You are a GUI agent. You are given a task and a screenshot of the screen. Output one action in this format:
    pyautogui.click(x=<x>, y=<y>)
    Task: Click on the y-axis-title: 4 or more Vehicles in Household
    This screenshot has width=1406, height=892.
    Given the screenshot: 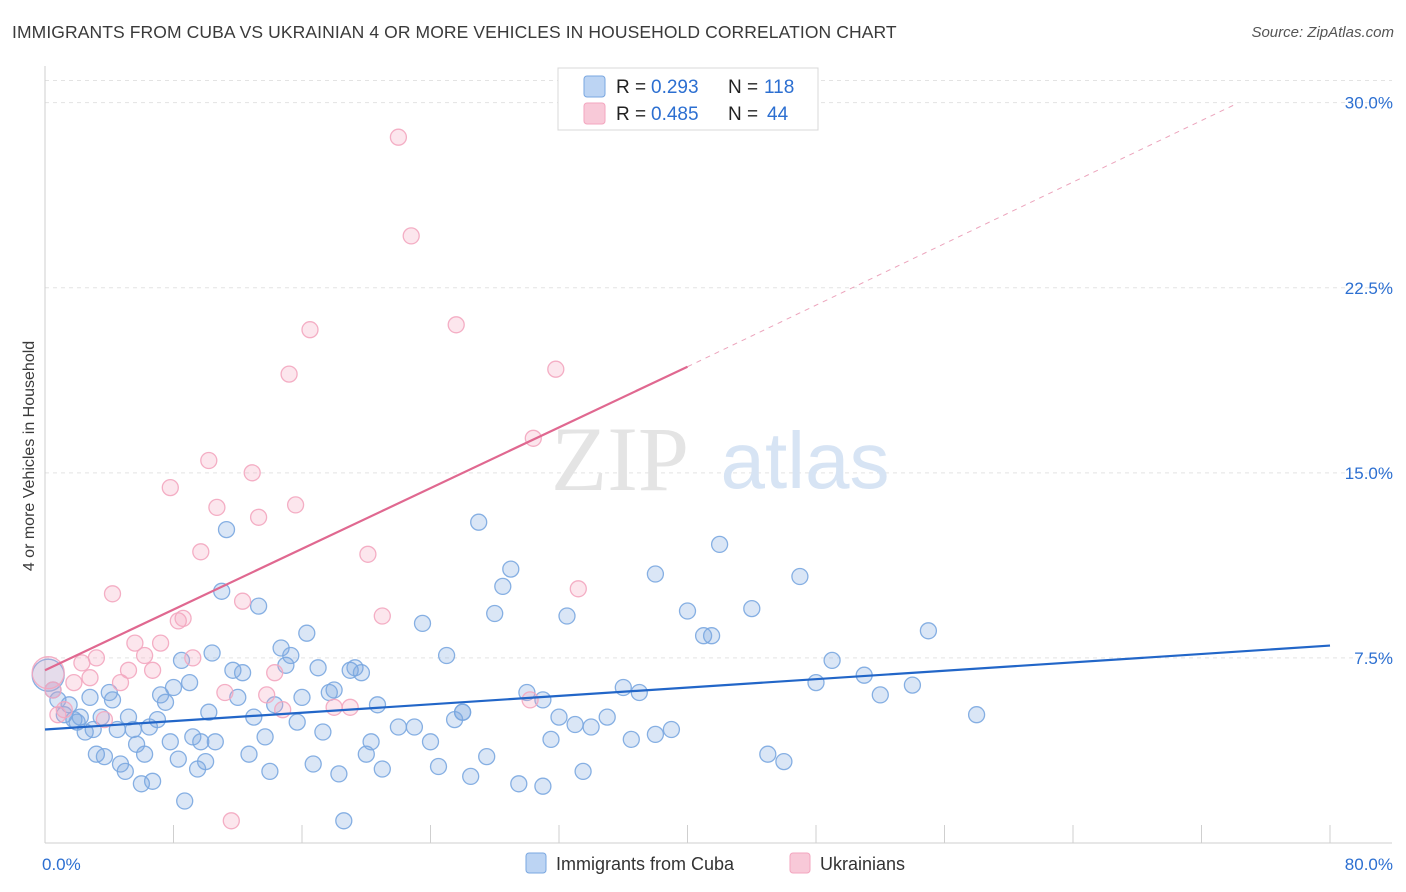 What is the action you would take?
    pyautogui.click(x=29, y=456)
    